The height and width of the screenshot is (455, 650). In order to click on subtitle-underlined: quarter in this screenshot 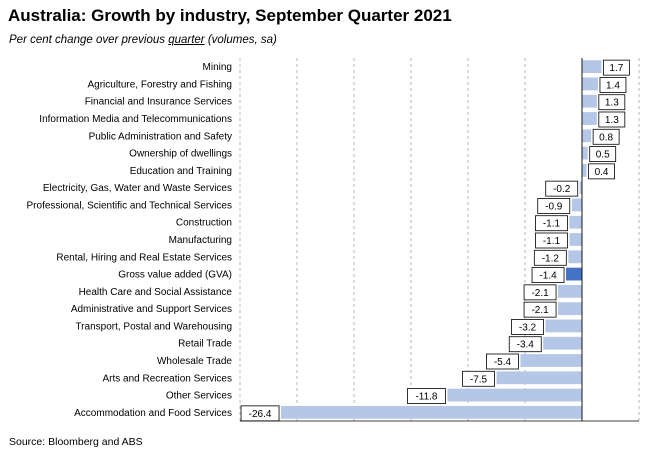, I will do `click(186, 40)`.